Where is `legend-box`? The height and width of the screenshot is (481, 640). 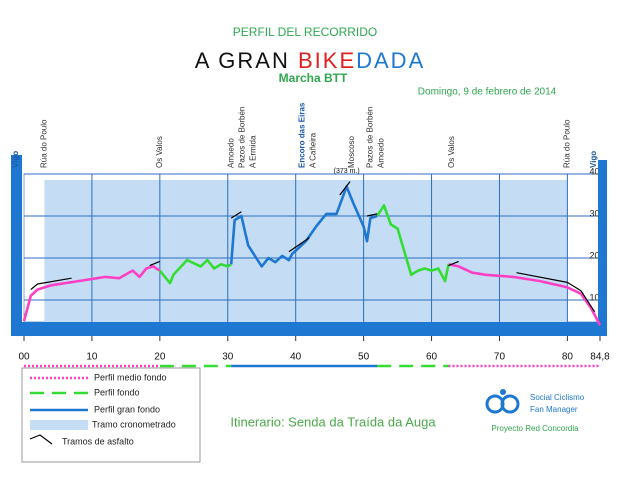
legend-box is located at coordinates (111, 415).